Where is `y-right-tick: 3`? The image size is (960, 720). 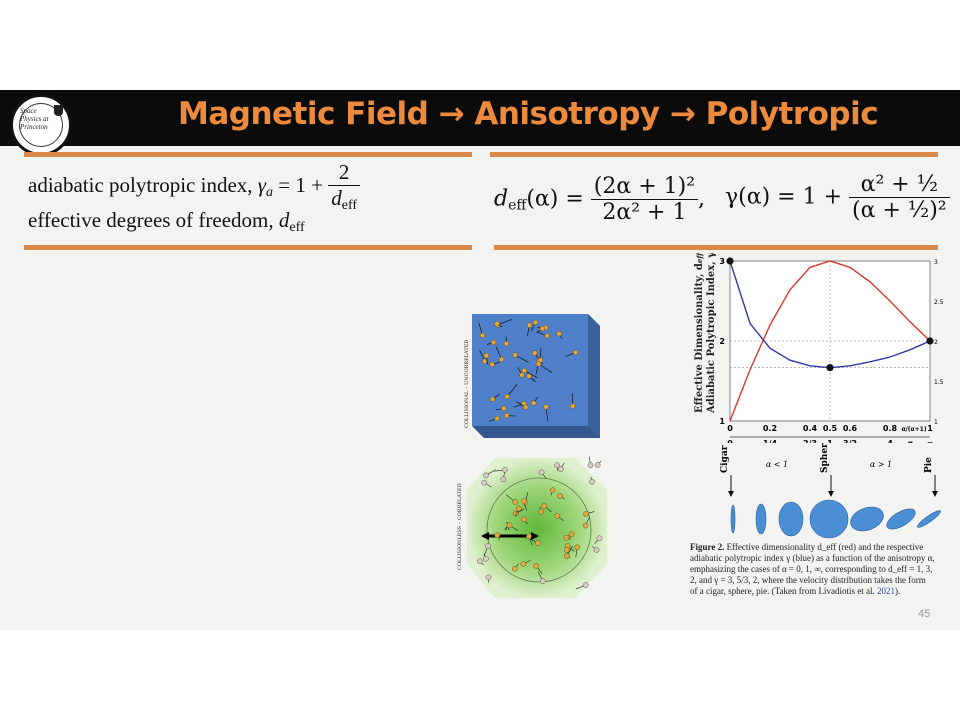
y-right-tick: 3 is located at coordinates (936, 262).